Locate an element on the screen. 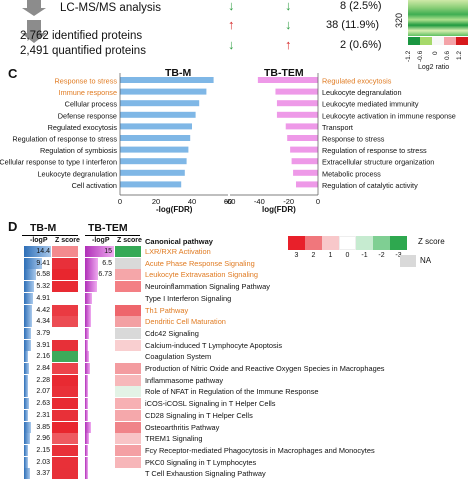 The width and height of the screenshot is (474, 479). col-header-pathway: Canonical pathway is located at coordinates (179, 241).